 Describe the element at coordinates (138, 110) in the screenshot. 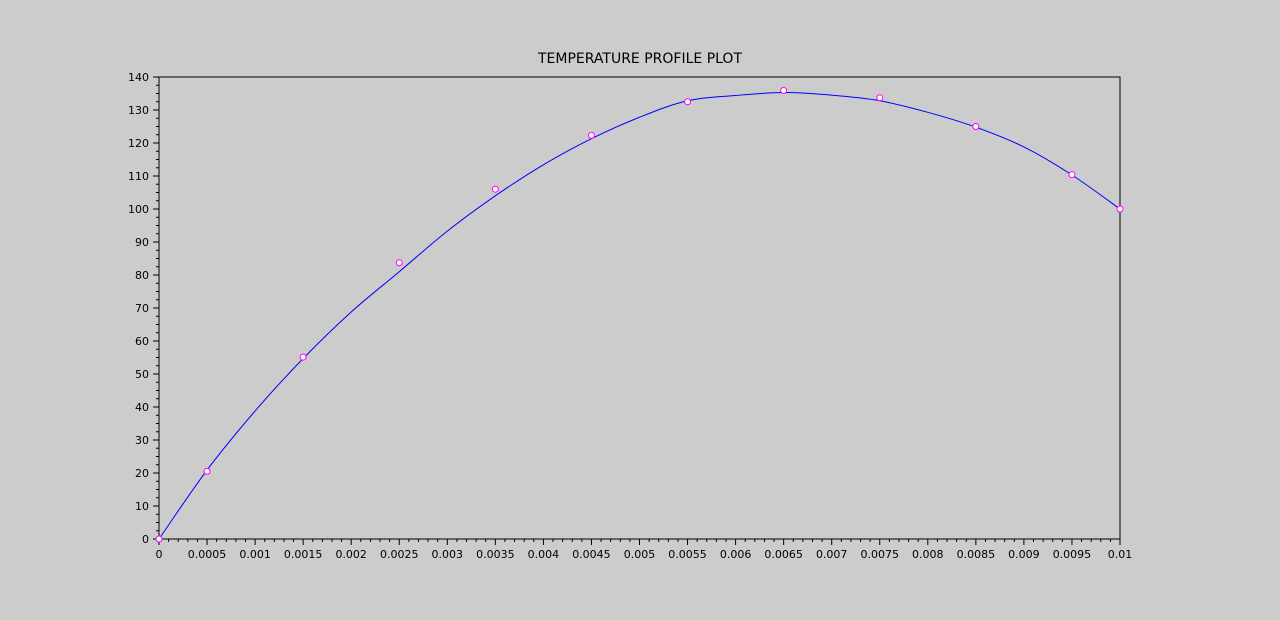

I see `y-tick-label: 130` at that location.